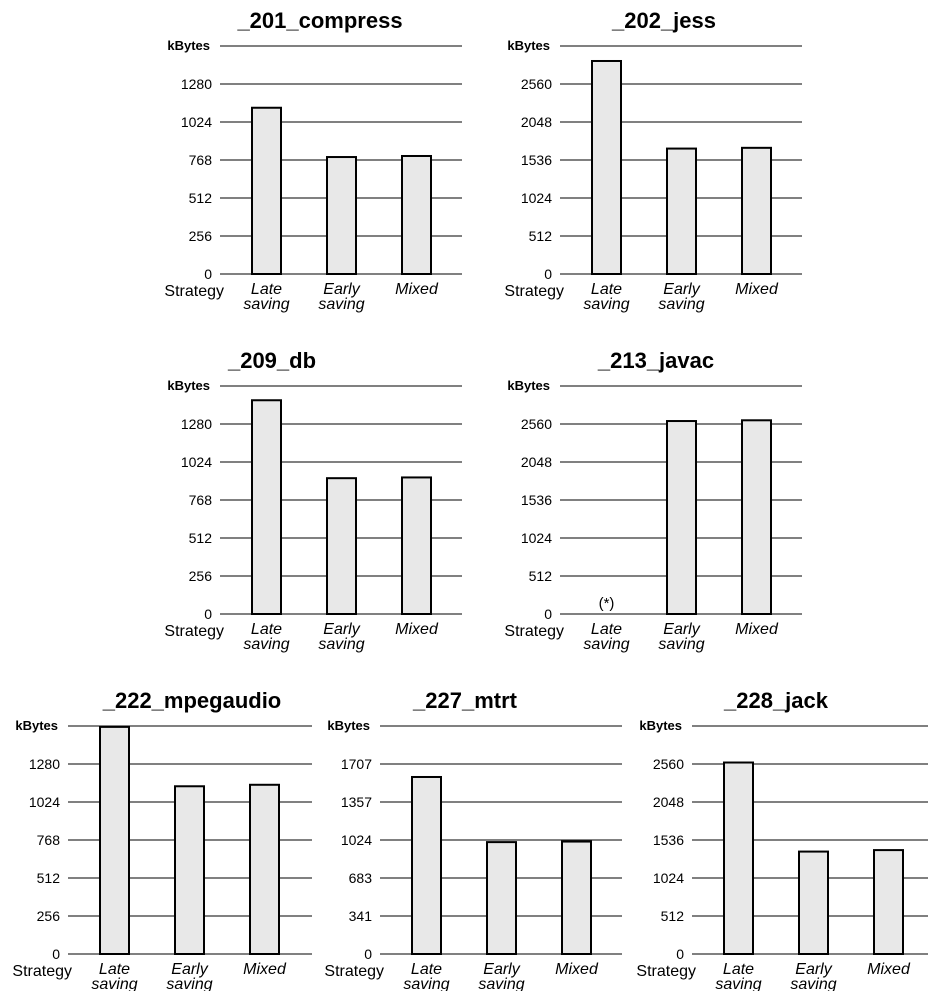  What do you see at coordinates (663, 20) in the screenshot?
I see `chart-title: _202_jess` at bounding box center [663, 20].